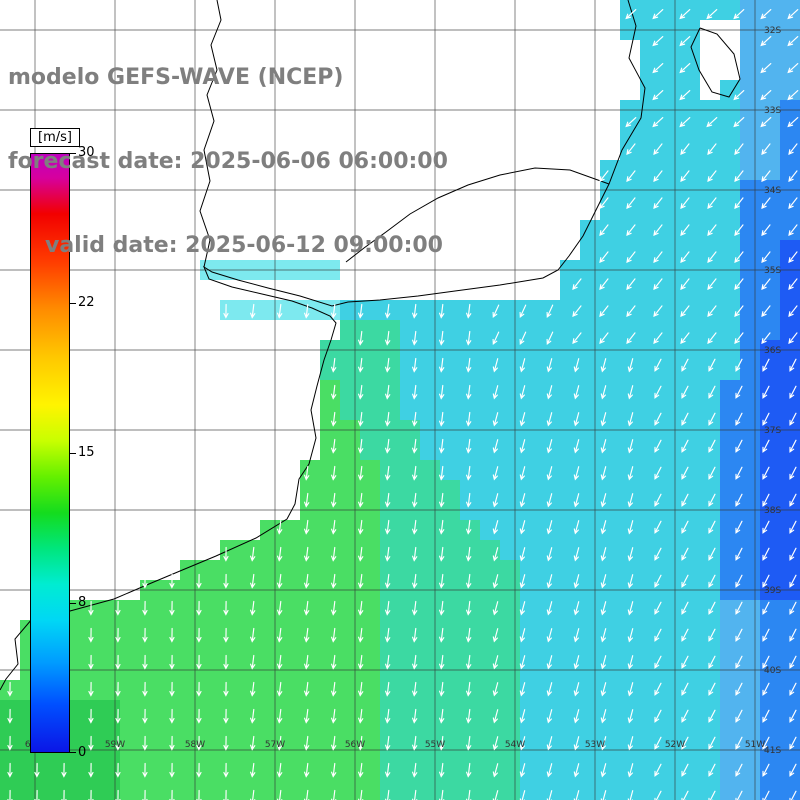 This screenshot has width=800, height=800. What do you see at coordinates (772, 351) in the screenshot?
I see `lat-label: 36S` at bounding box center [772, 351].